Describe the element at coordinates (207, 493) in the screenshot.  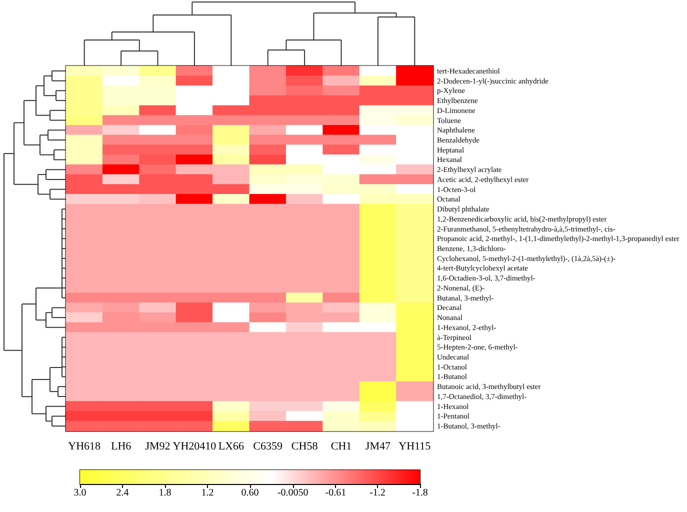
I see `color-bar-label: 1.2` at that location.